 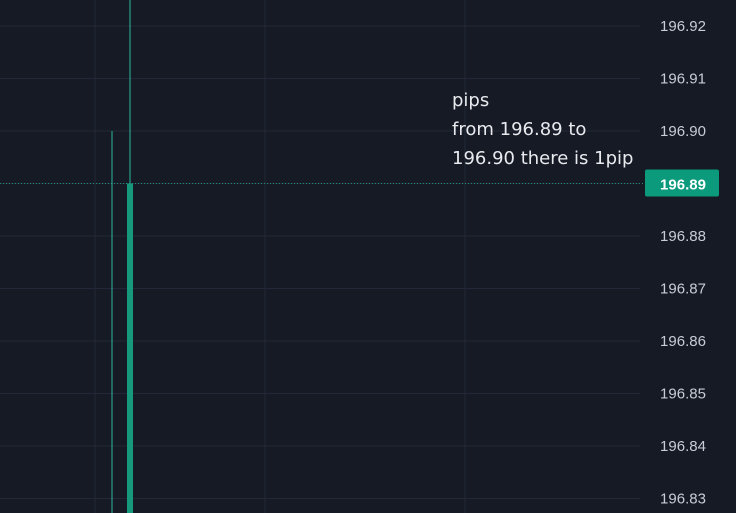 I want to click on current-price-badge-label: 196.89, so click(x=683, y=185).